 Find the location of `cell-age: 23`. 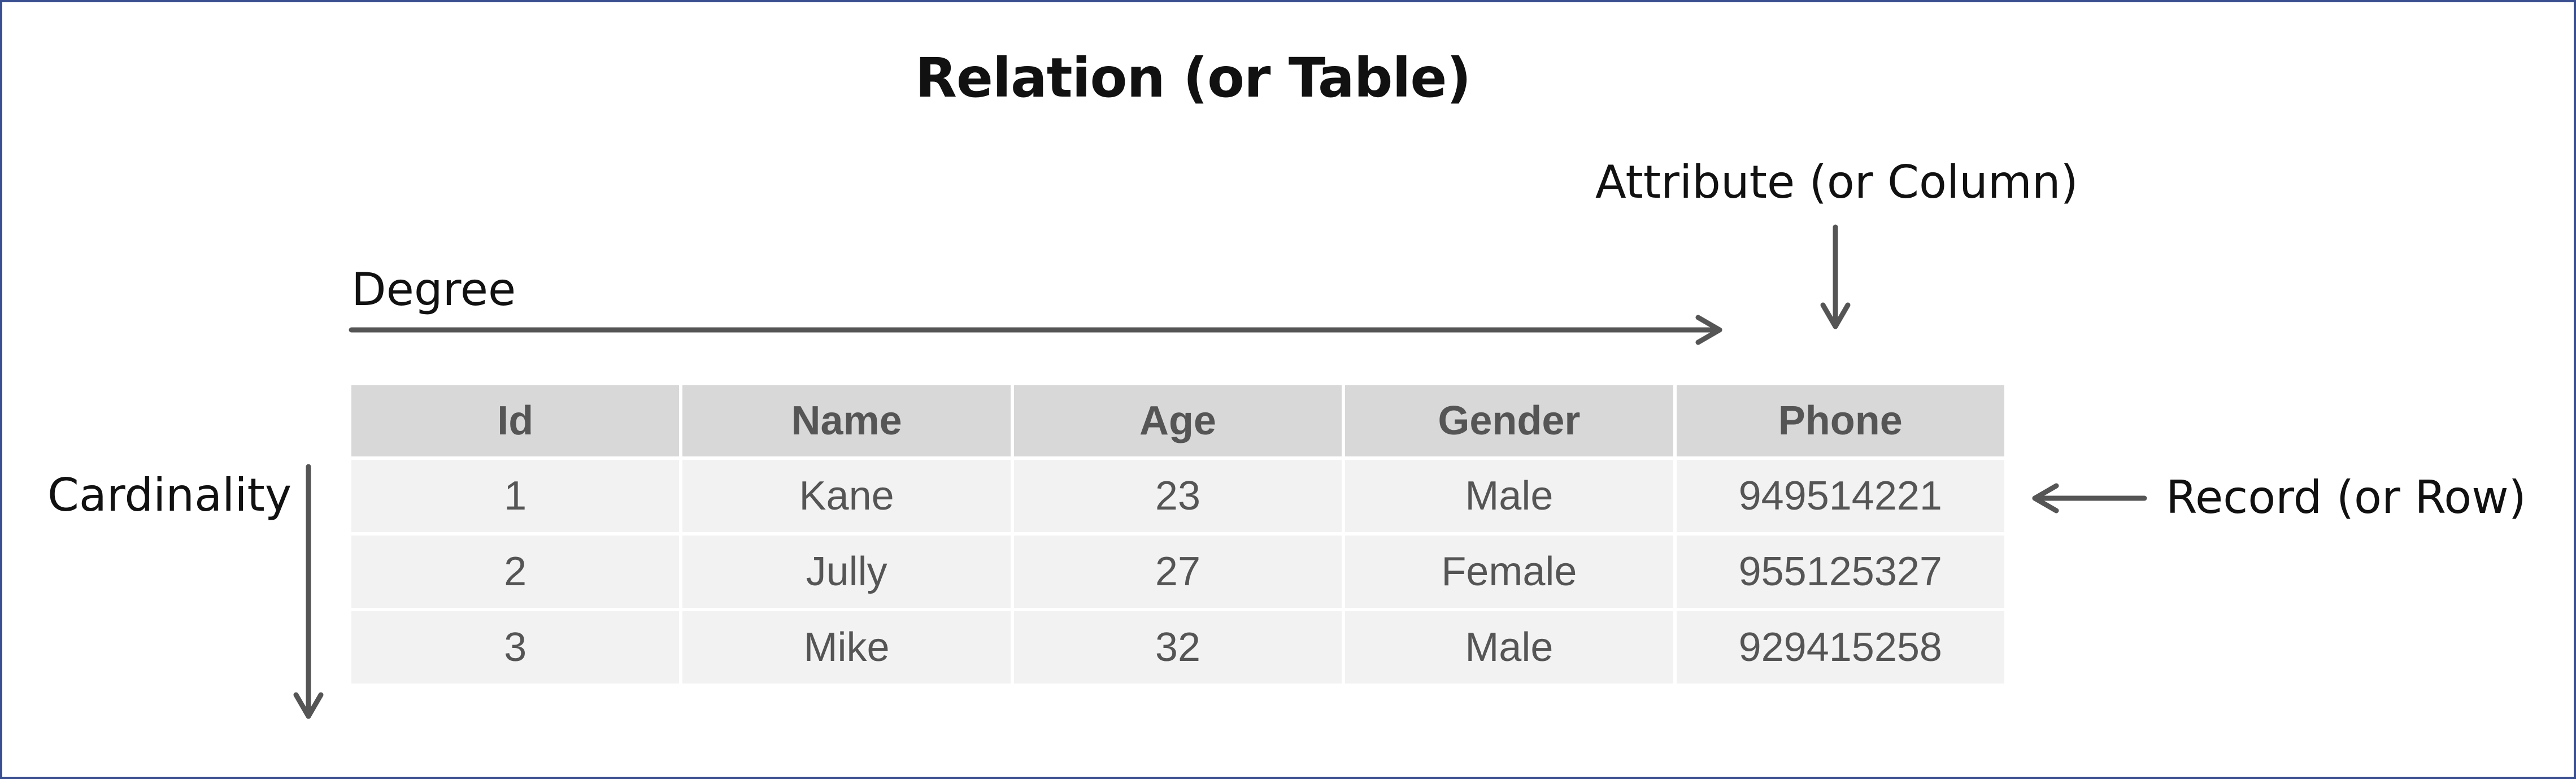

cell-age: 23 is located at coordinates (1177, 496).